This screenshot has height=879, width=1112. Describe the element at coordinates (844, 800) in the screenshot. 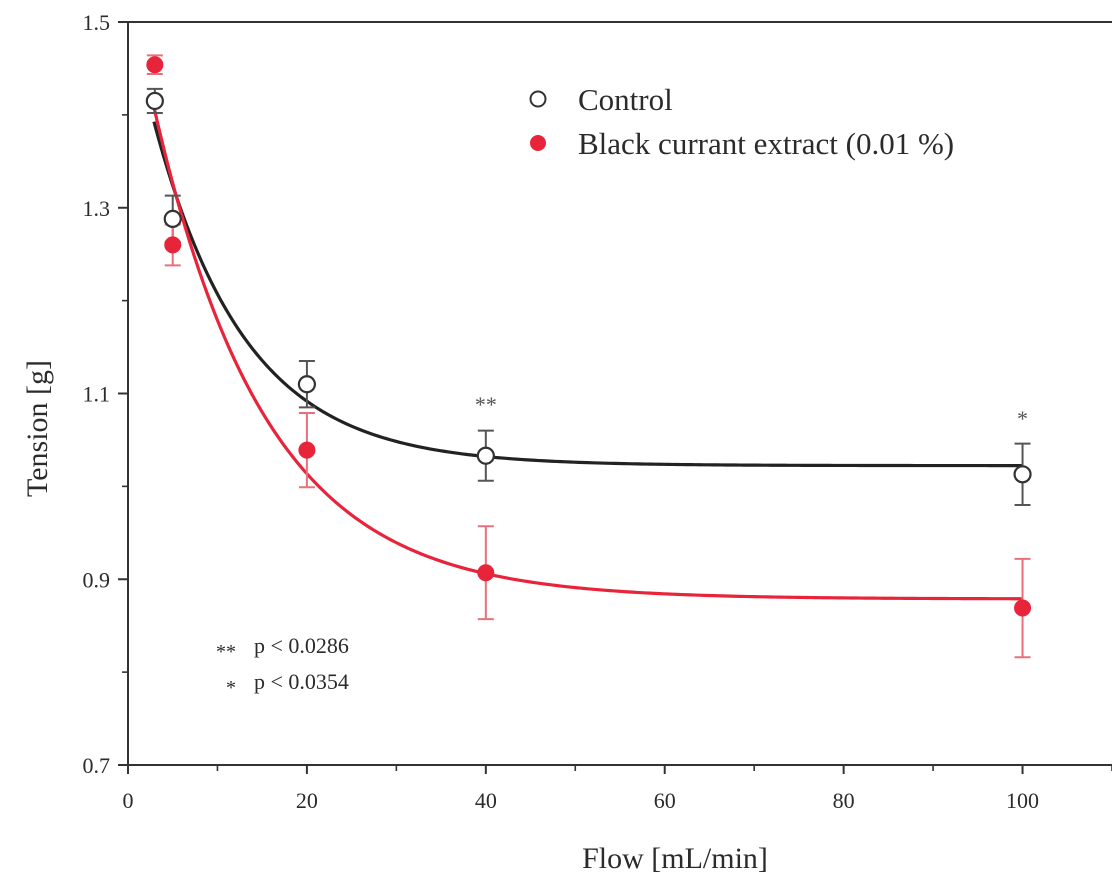

I see `x-tick-label: 80` at that location.